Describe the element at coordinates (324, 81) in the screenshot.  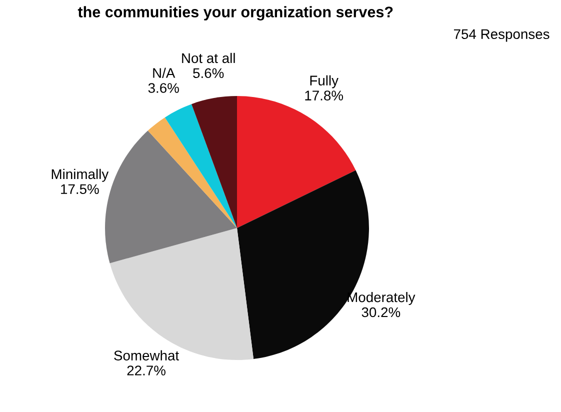
I see `slice-label: Fully` at that location.